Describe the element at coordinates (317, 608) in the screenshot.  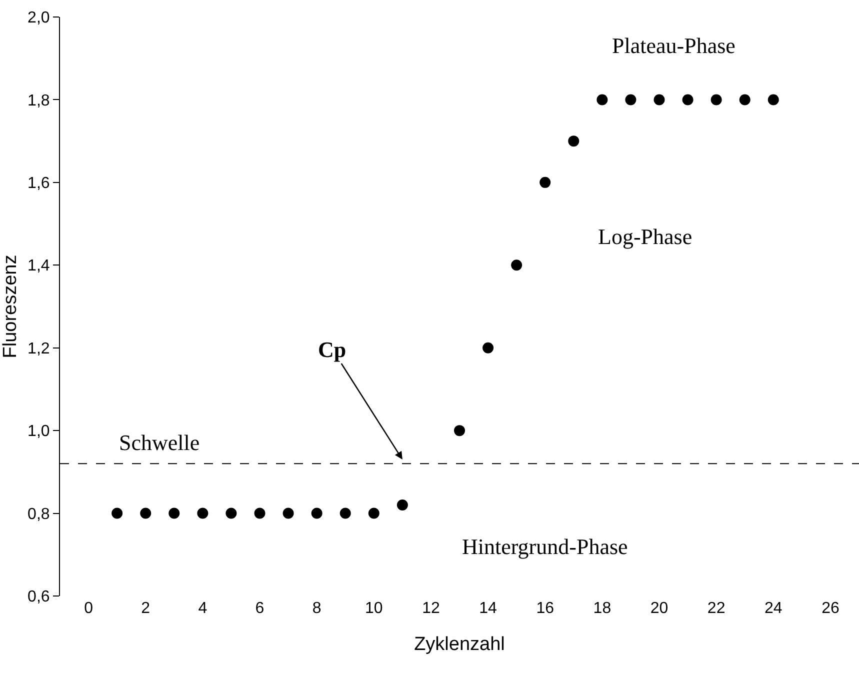
I see `x-tick-label: 8` at that location.